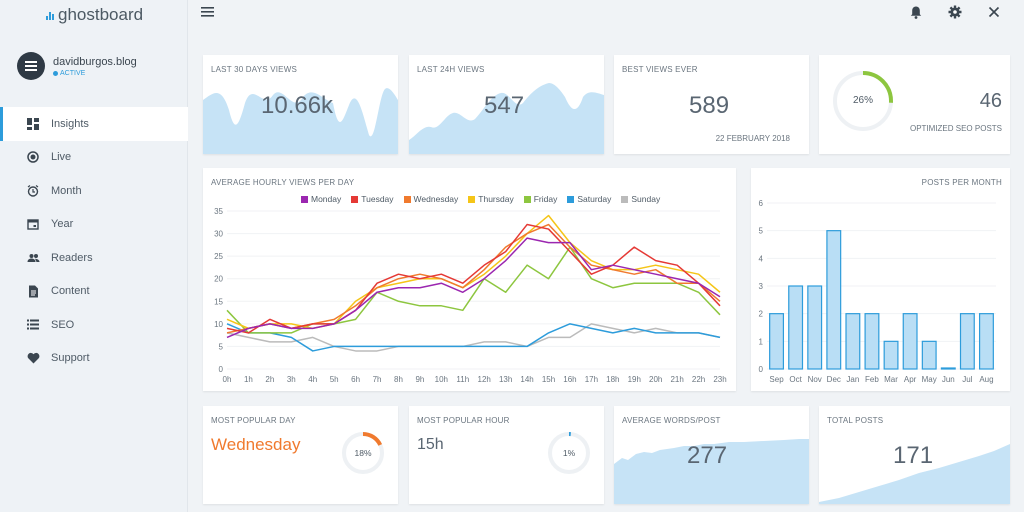 Image resolution: width=1024 pixels, height=512 pixels. Describe the element at coordinates (101, 14) in the screenshot. I see `app-name: ghostboard` at that location.